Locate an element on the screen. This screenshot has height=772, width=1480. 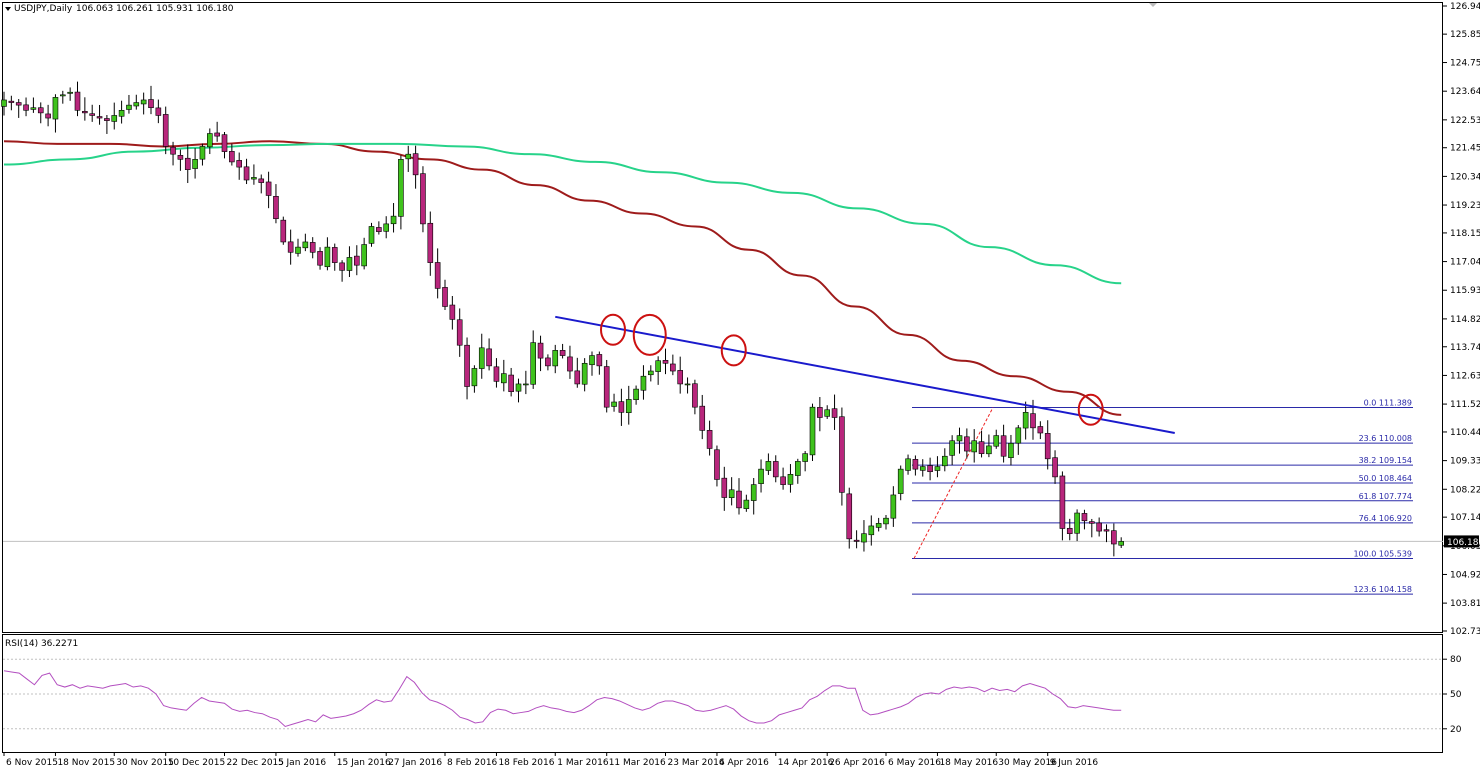
date-tick-label: 18 May 2016 is located at coordinates (968, 763).